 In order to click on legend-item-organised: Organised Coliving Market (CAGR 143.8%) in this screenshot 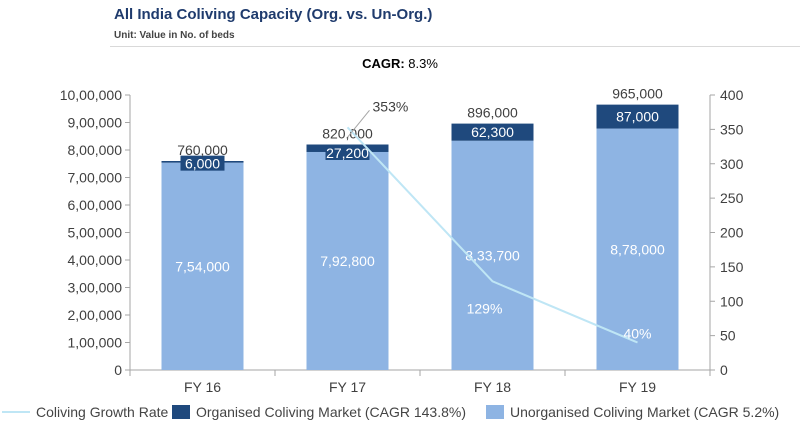, I will do `click(319, 412)`.